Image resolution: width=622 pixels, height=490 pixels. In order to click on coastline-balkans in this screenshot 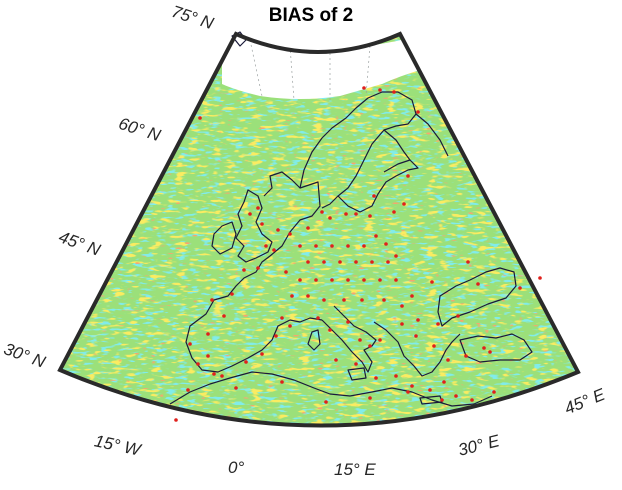, I will do `click(417, 349)`.